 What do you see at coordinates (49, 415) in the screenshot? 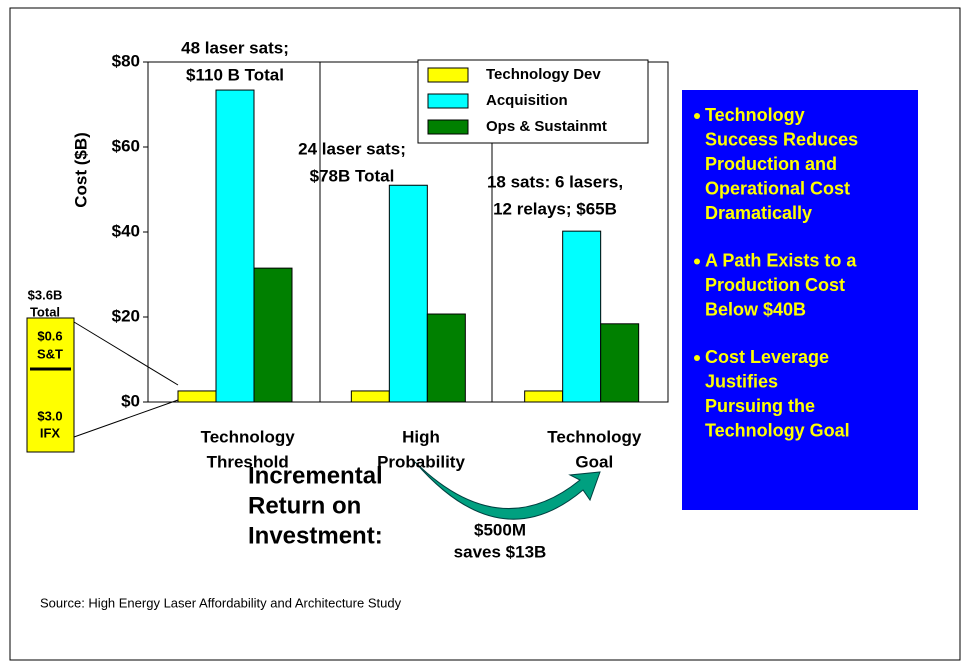
I see `side-note: $3.0` at bounding box center [49, 415].